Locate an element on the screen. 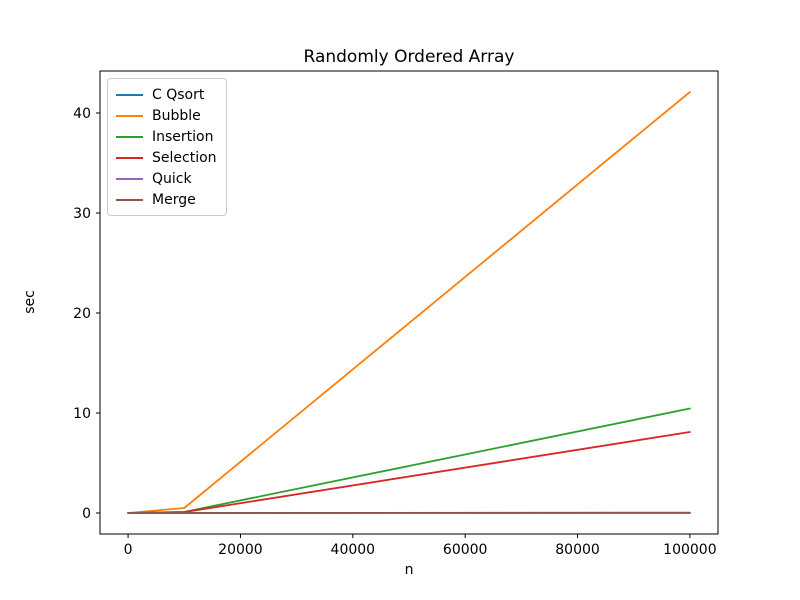 This screenshot has width=800, height=600. y-tick-label: 40 is located at coordinates (82, 114).